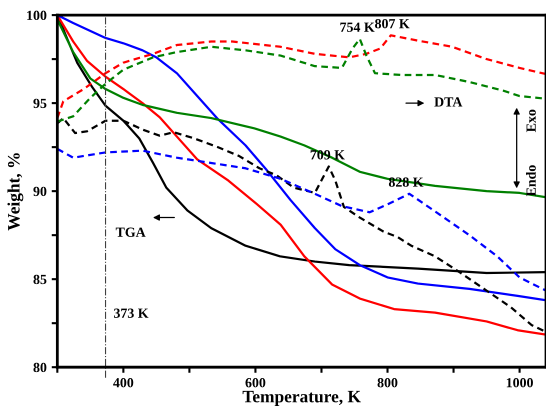 The width and height of the screenshot is (546, 408). I want to click on annotation: TGA, so click(131, 232).